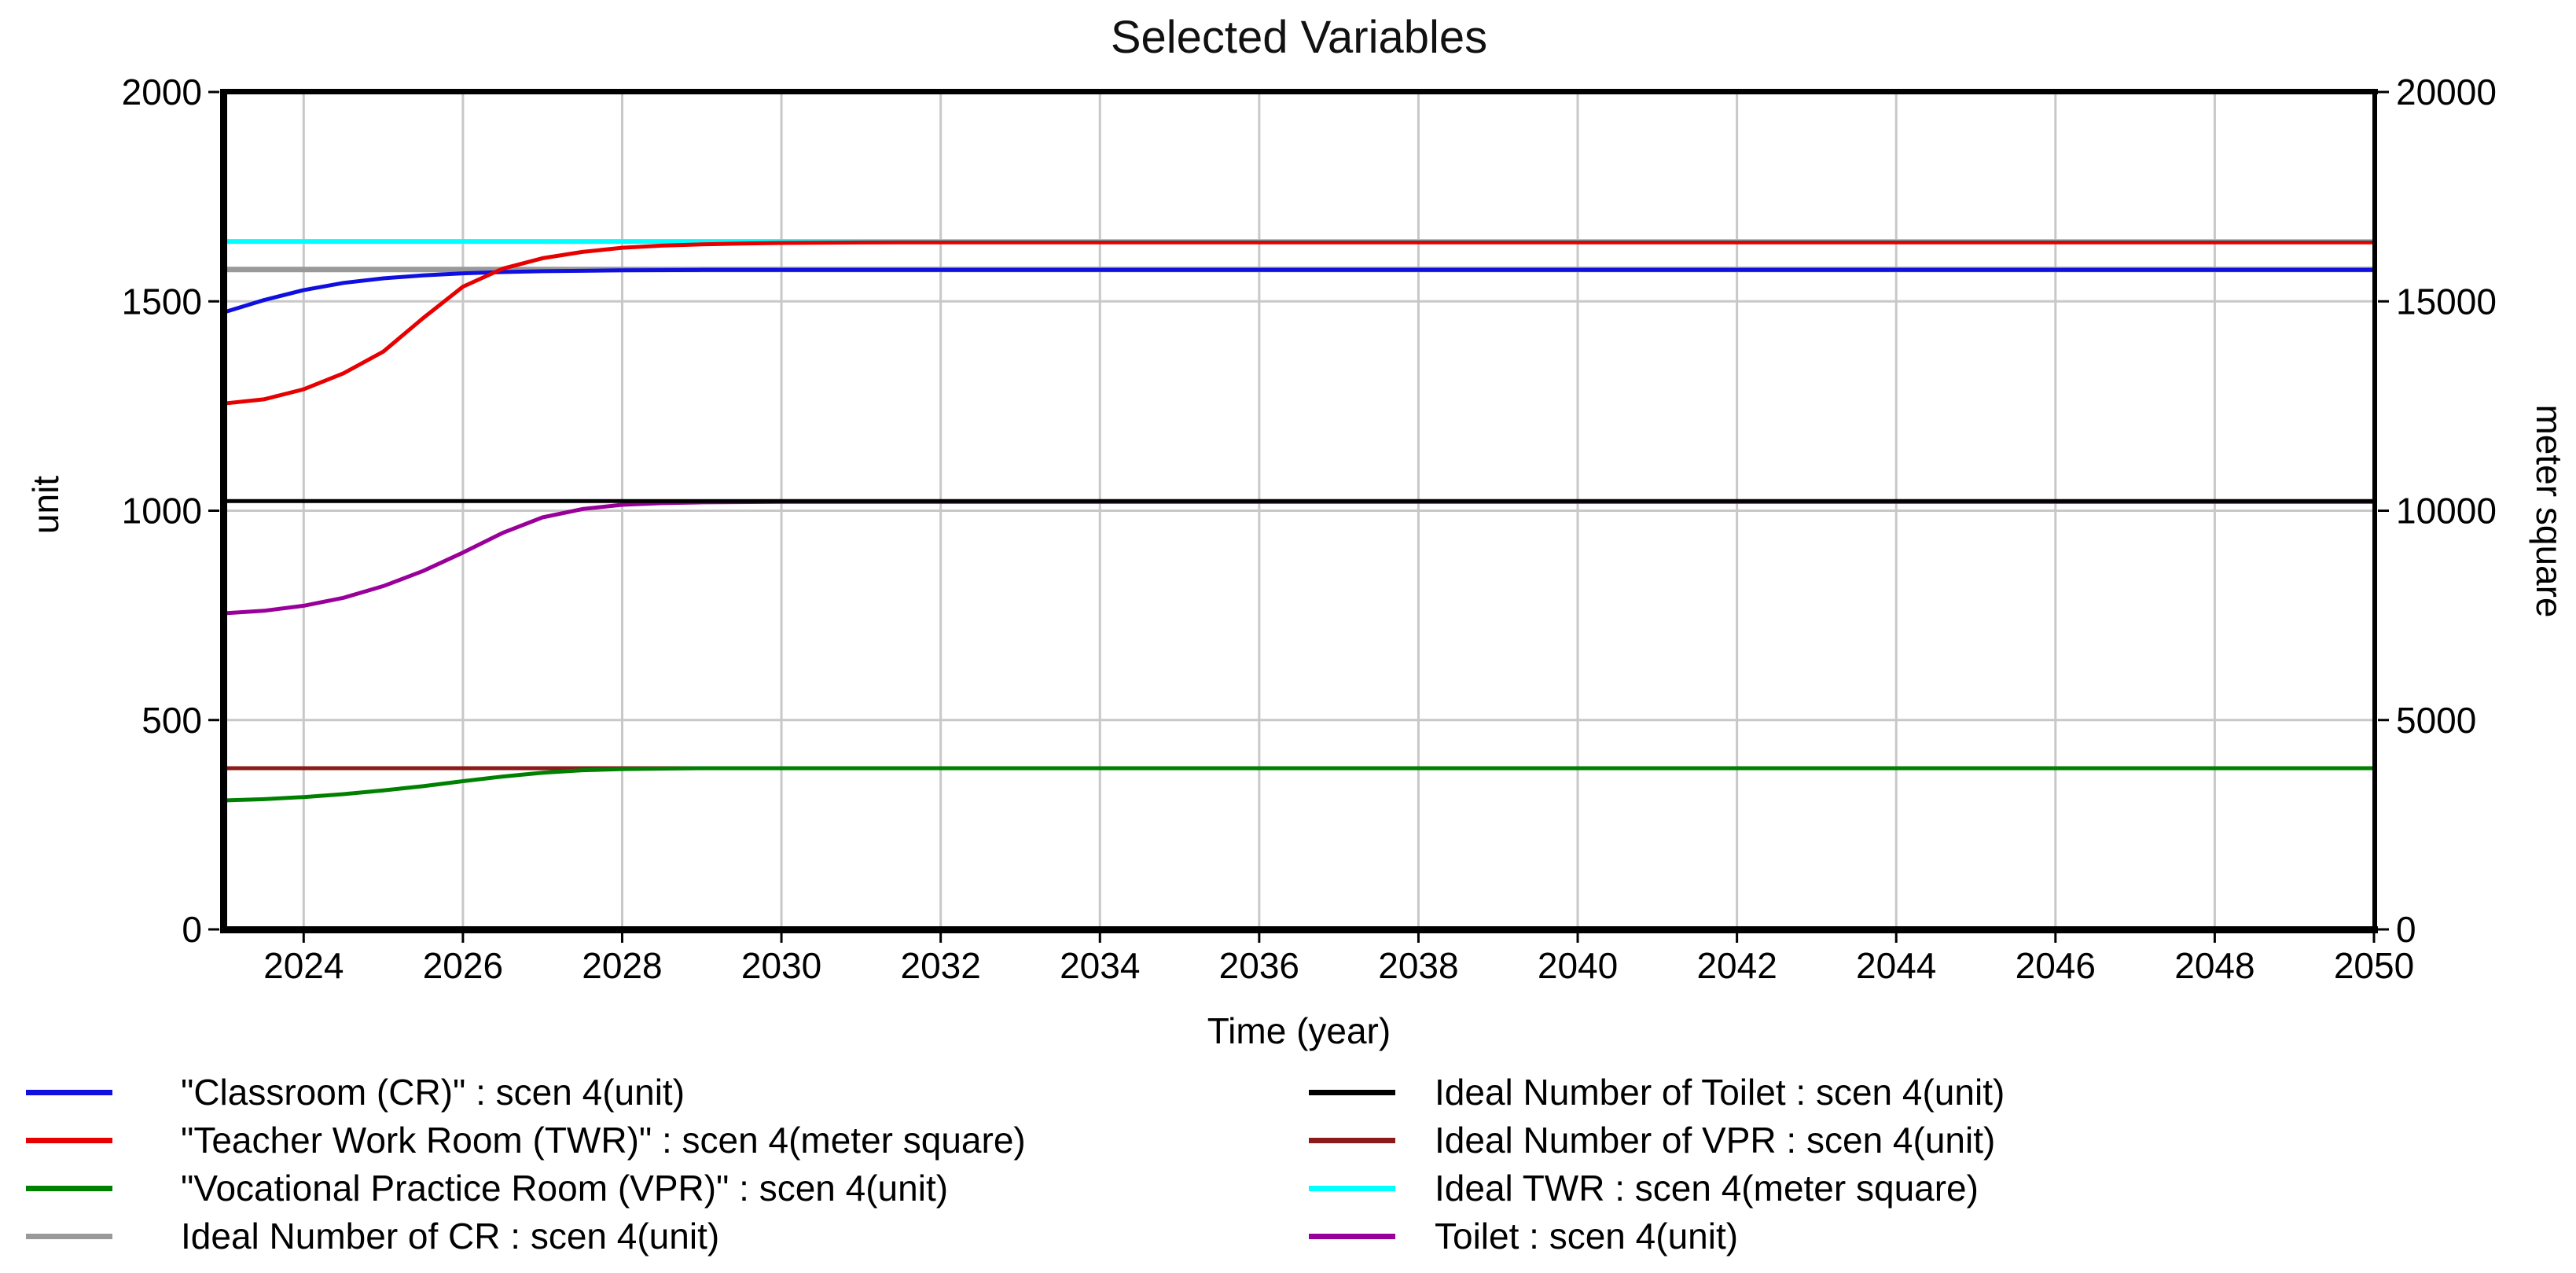  Describe the element at coordinates (1298, 291) in the screenshot. I see `series-line-classroom-cr-scen-4-unit` at that location.